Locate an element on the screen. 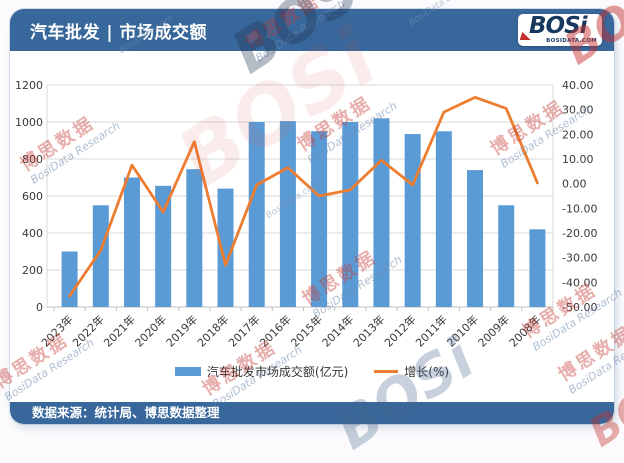 The width and height of the screenshot is (624, 463). x-category-label: 2022年 is located at coordinates (87, 330).